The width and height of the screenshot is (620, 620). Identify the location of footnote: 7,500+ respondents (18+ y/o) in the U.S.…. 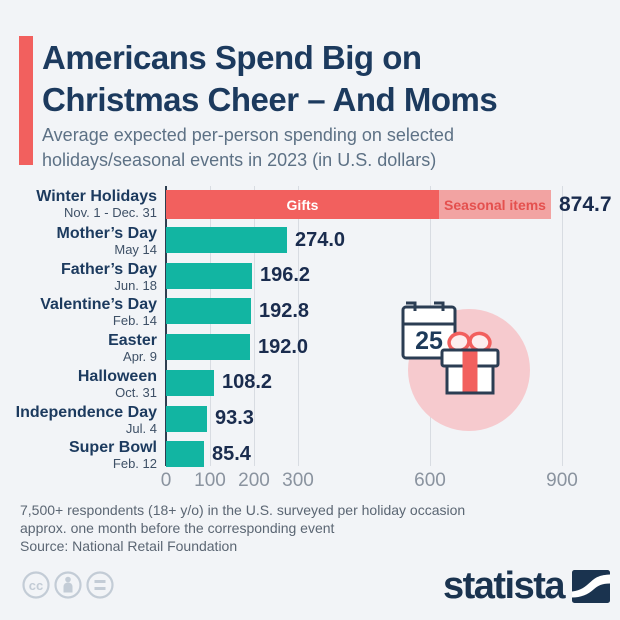
(242, 519).